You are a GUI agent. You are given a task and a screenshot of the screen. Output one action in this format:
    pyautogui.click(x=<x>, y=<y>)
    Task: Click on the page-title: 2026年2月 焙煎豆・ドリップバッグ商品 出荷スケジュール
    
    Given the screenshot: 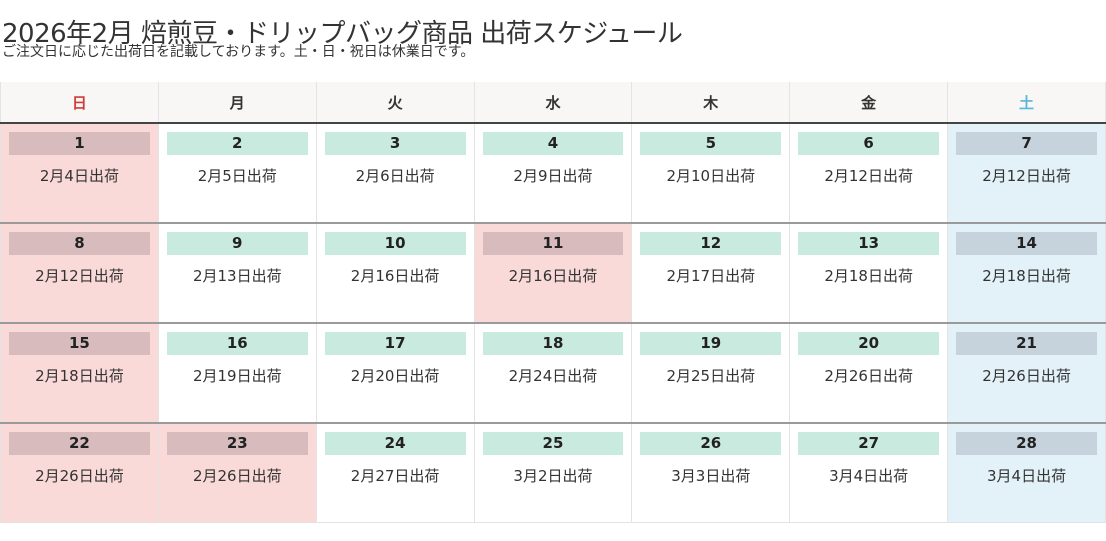 What is the action you would take?
    pyautogui.click(x=342, y=34)
    